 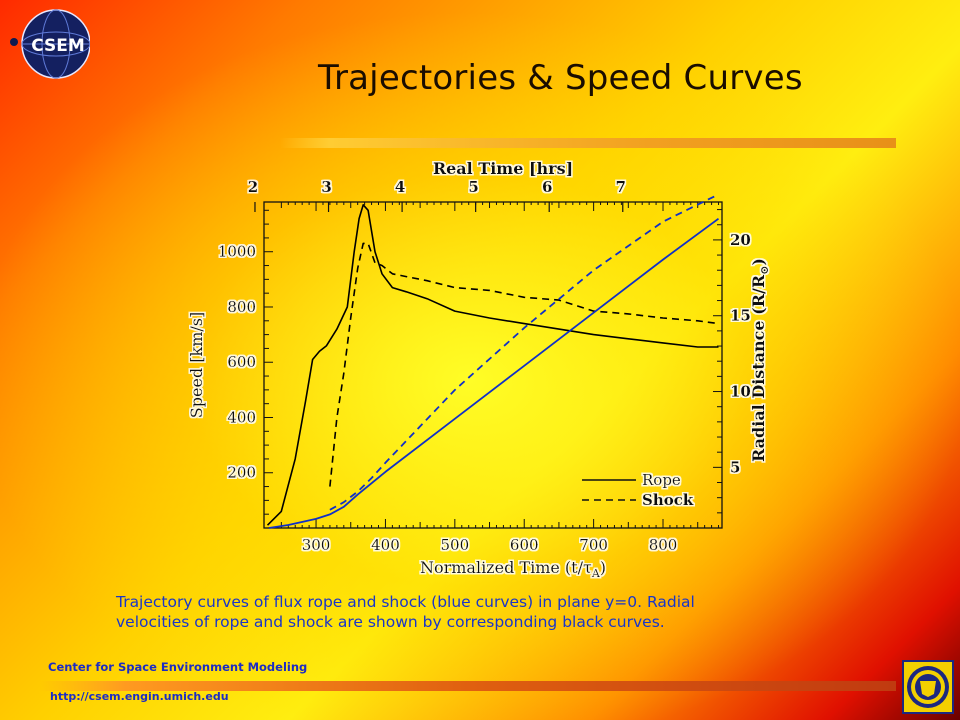 I want to click on x-tick-label: 600, so click(x=524, y=545).